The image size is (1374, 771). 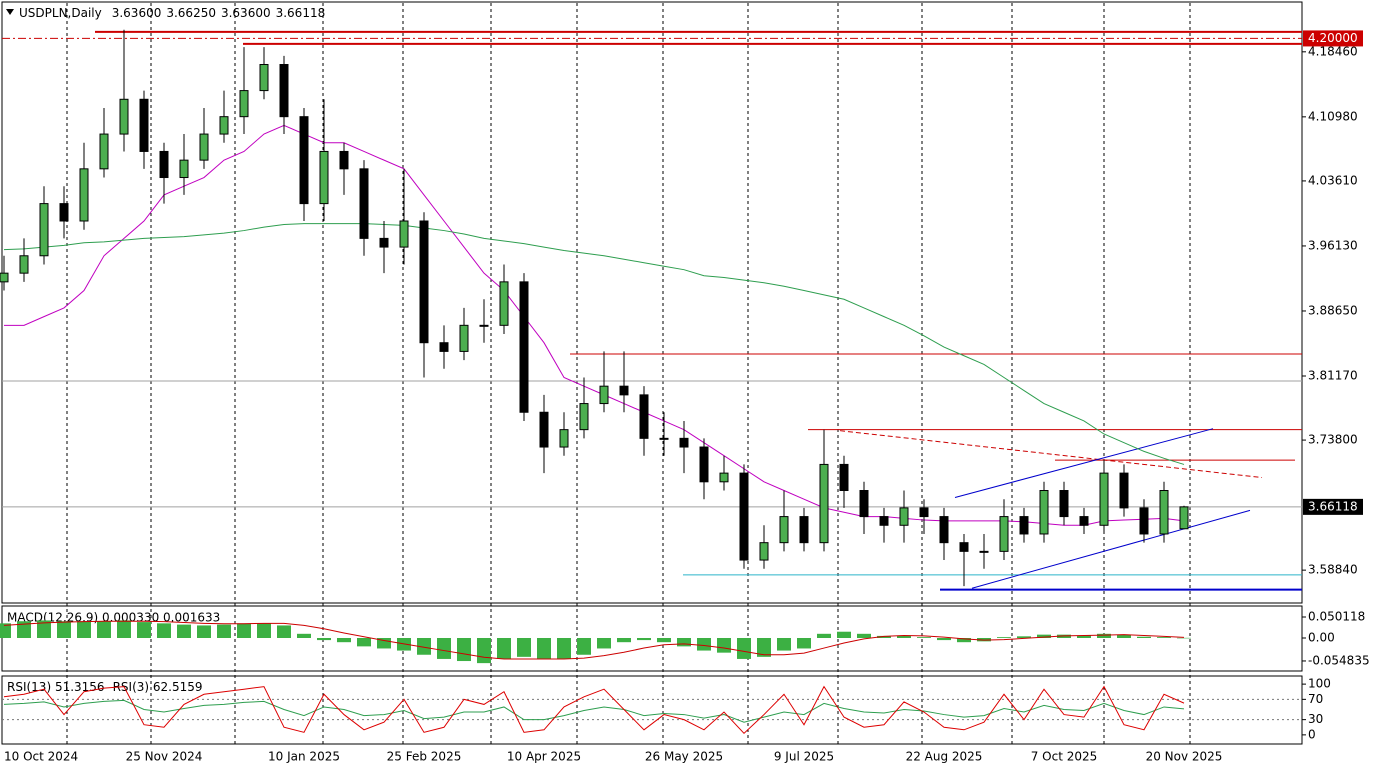 What do you see at coordinates (1333, 51) in the screenshot?
I see `y-tick-label: 4.18460` at bounding box center [1333, 51].